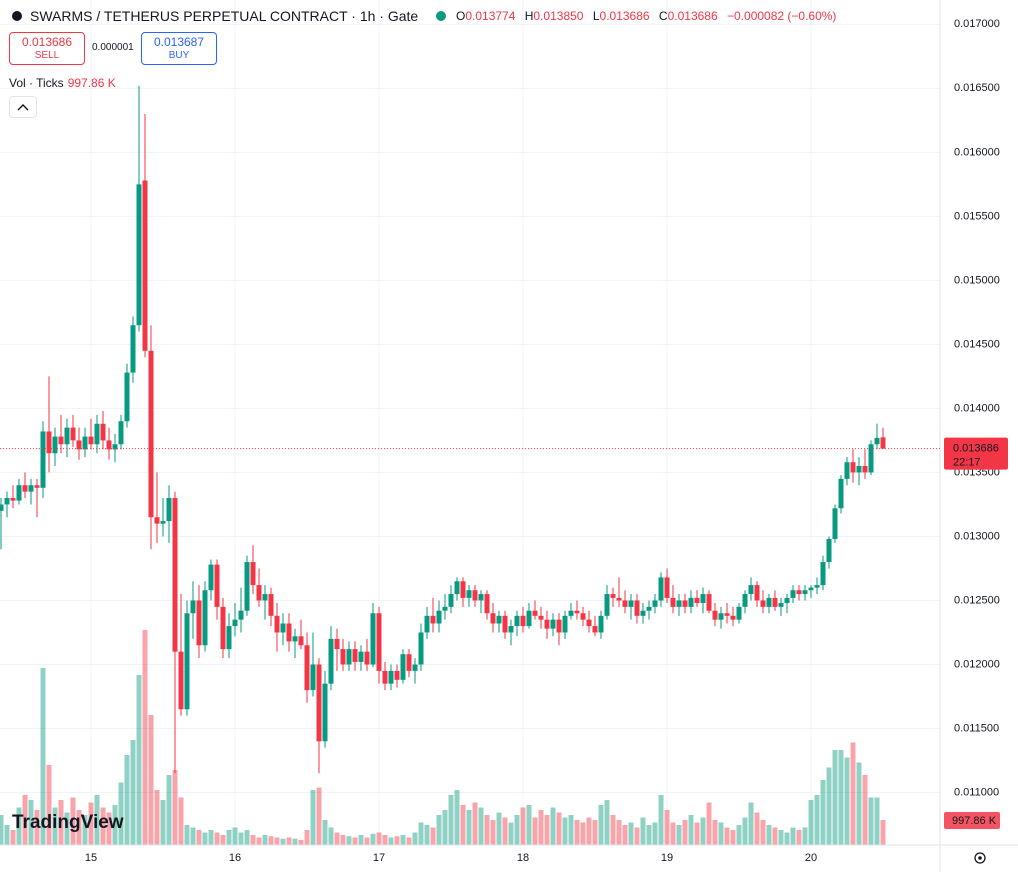  What do you see at coordinates (782, 16) in the screenshot?
I see `legend-change: −0.000082 (−0.60%)` at bounding box center [782, 16].